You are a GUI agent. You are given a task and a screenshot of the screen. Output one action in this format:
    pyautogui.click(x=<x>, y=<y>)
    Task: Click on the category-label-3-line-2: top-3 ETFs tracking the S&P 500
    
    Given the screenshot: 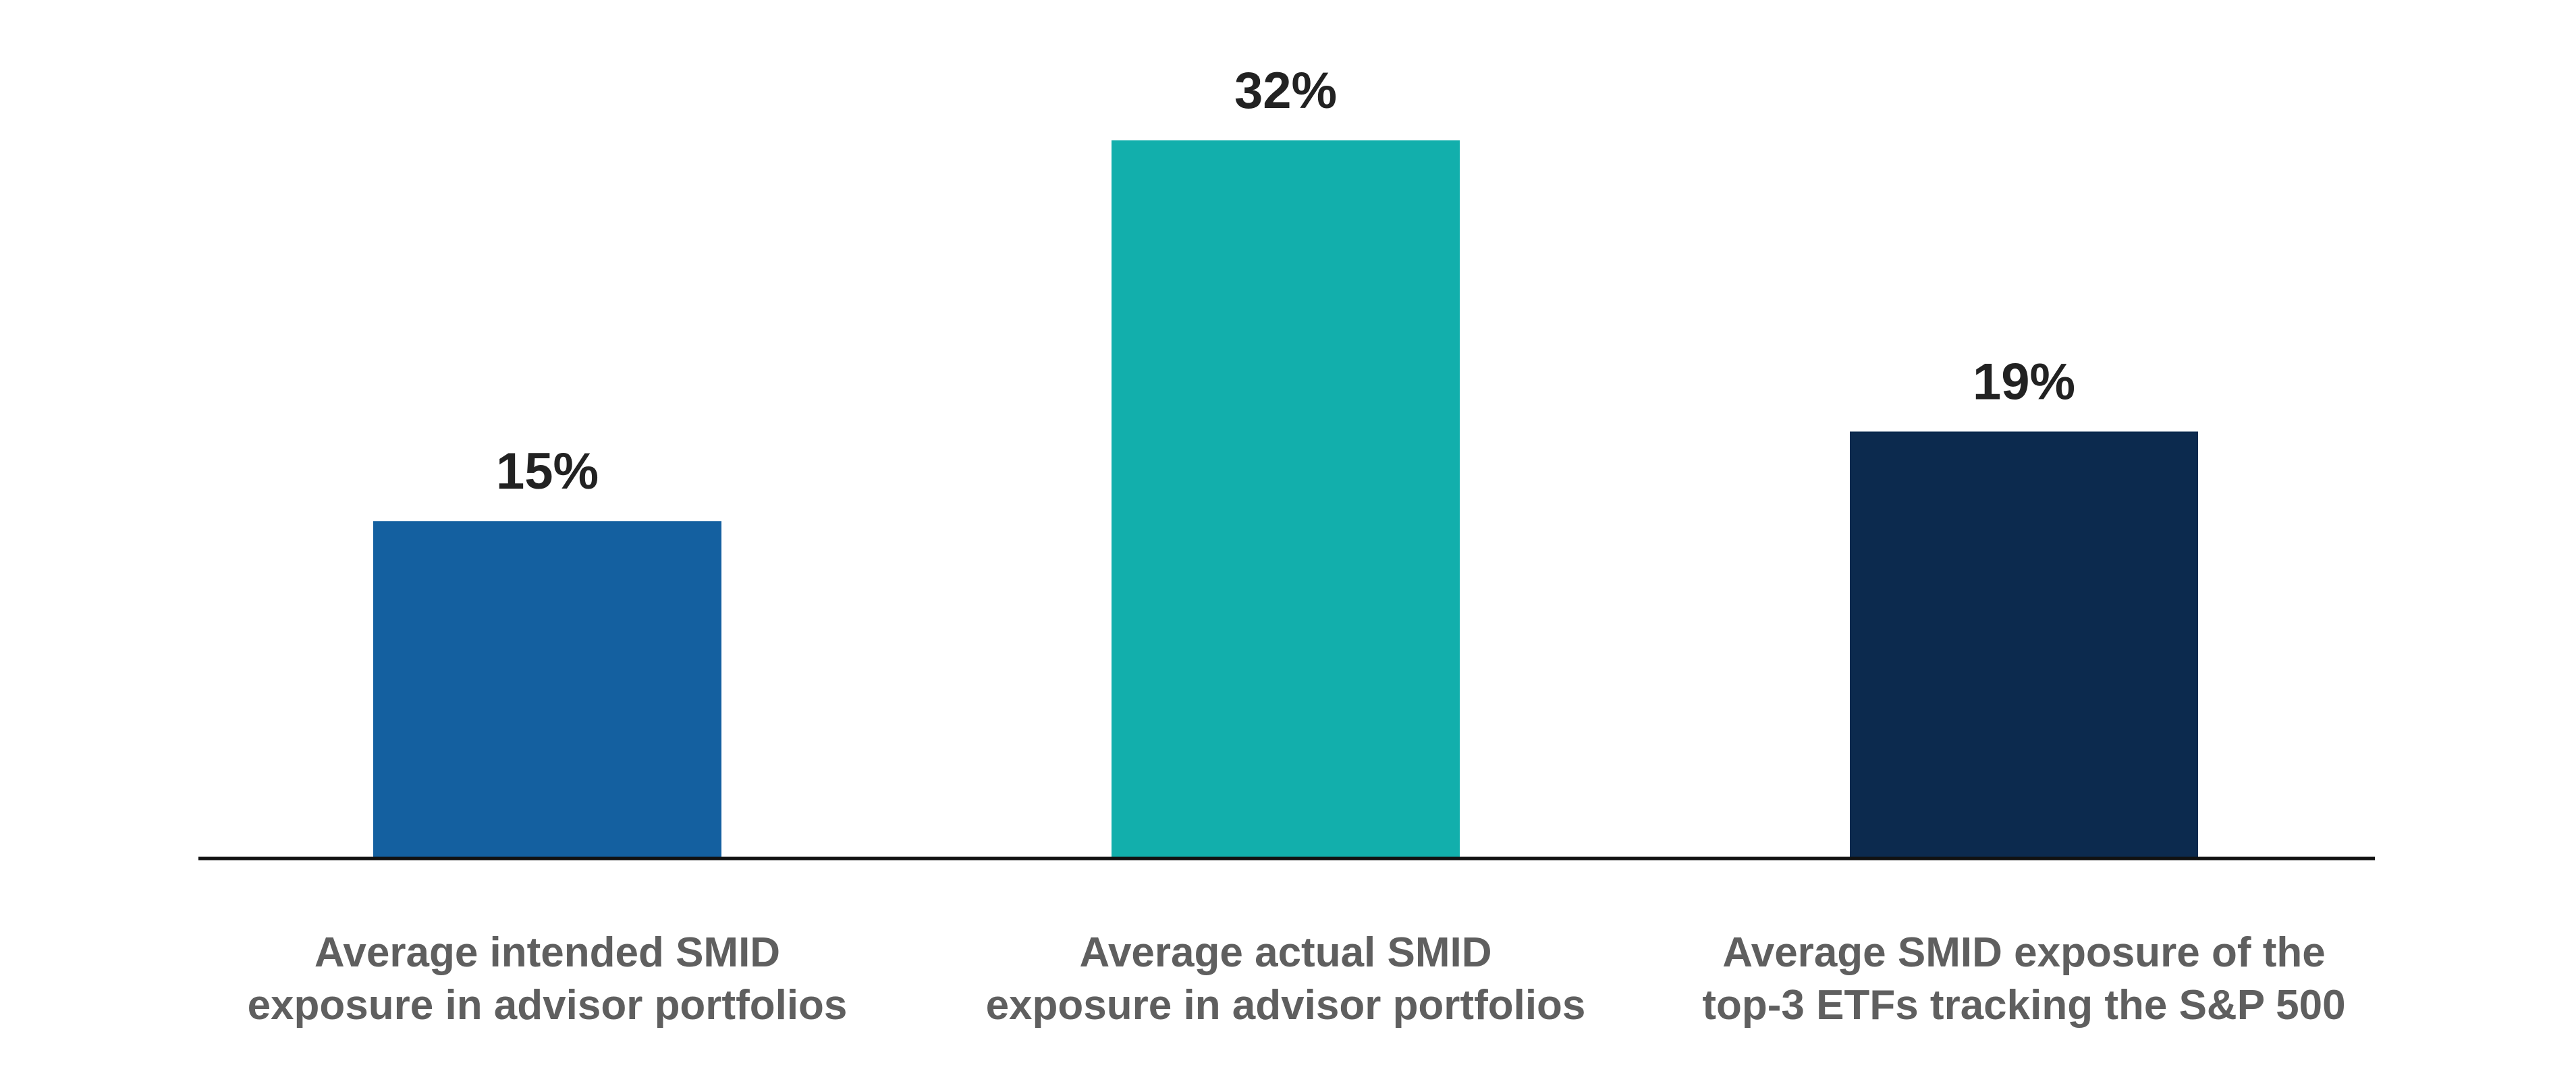 What is the action you would take?
    pyautogui.click(x=2023, y=1006)
    